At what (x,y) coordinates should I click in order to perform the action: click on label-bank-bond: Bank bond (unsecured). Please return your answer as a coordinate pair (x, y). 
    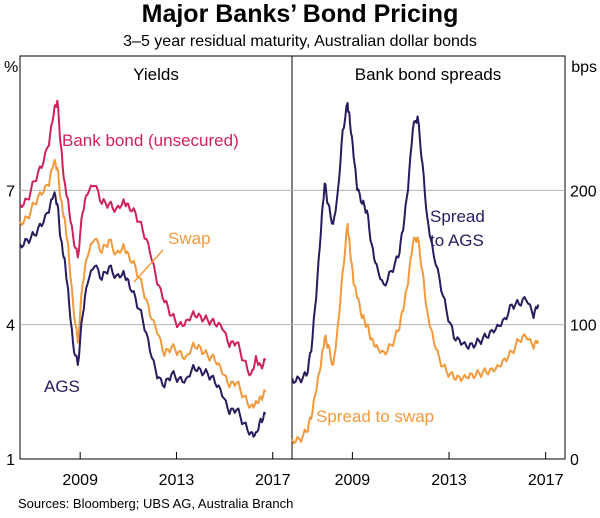
    Looking at the image, I should click on (150, 140).